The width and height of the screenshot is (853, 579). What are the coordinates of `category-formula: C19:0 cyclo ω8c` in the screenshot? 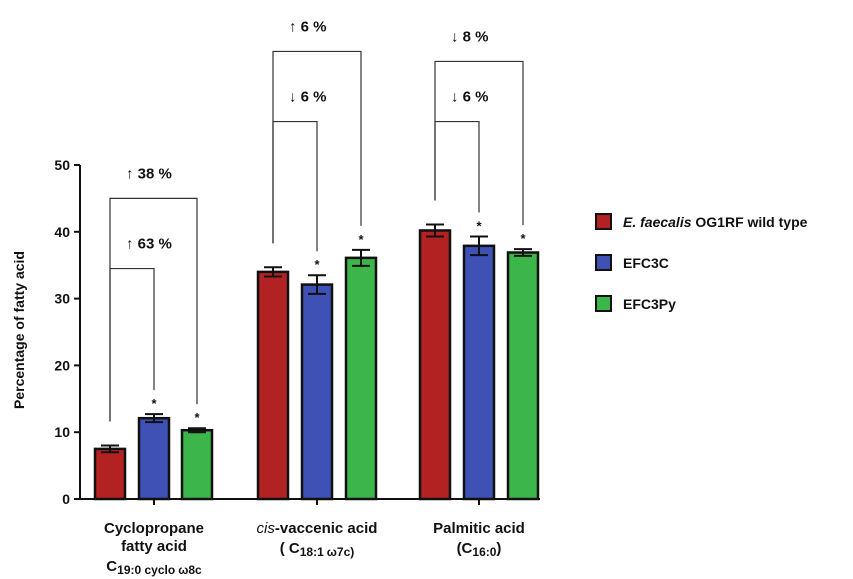 It's located at (154, 567).